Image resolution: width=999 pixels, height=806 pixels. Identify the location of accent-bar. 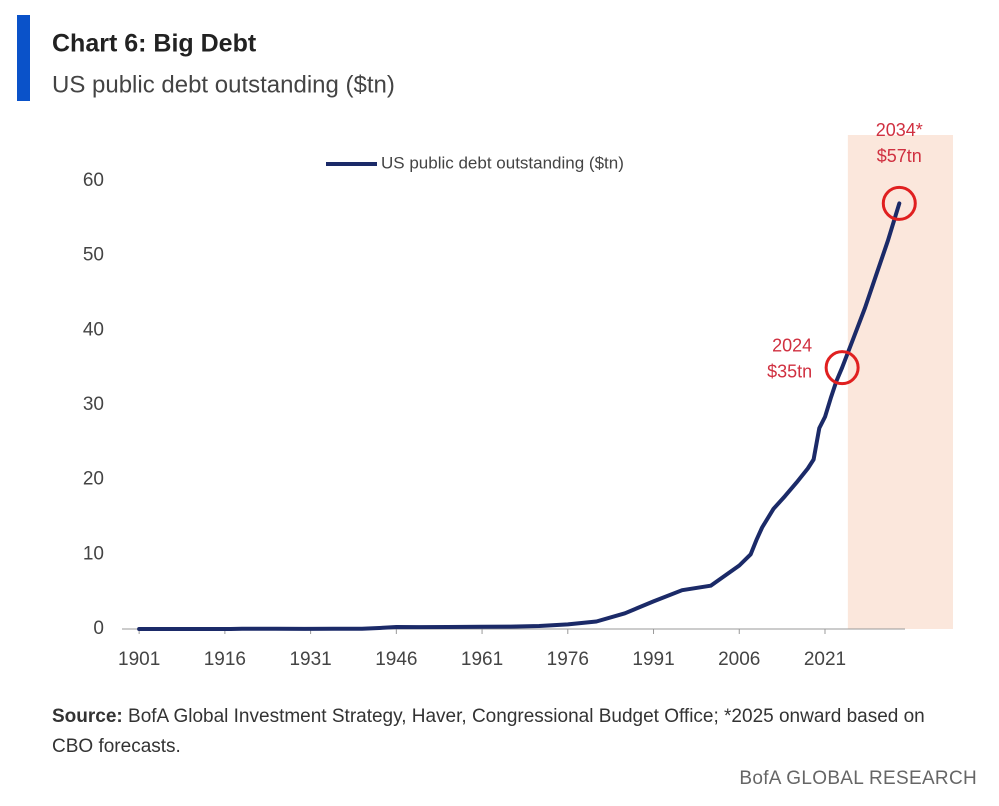
(23, 58).